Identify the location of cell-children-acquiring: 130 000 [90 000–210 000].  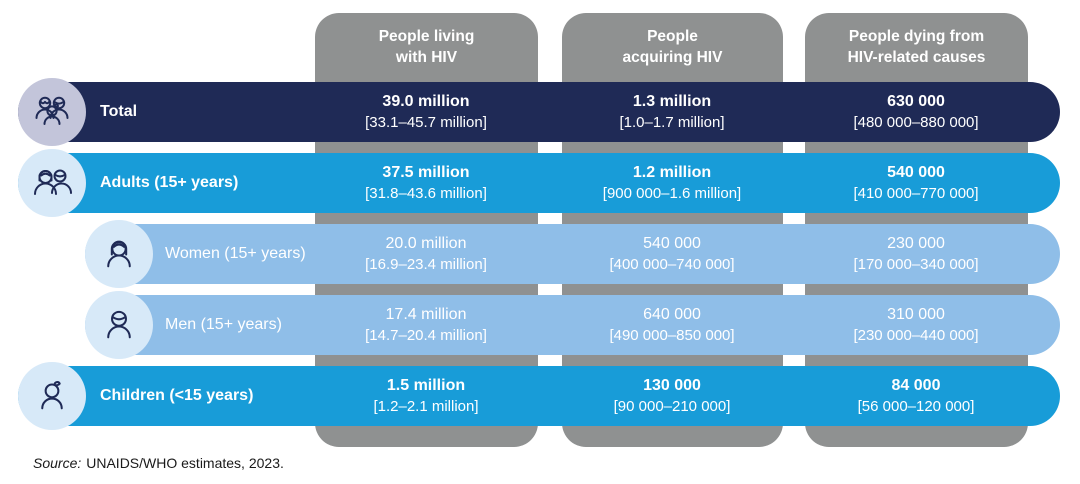
(672, 396).